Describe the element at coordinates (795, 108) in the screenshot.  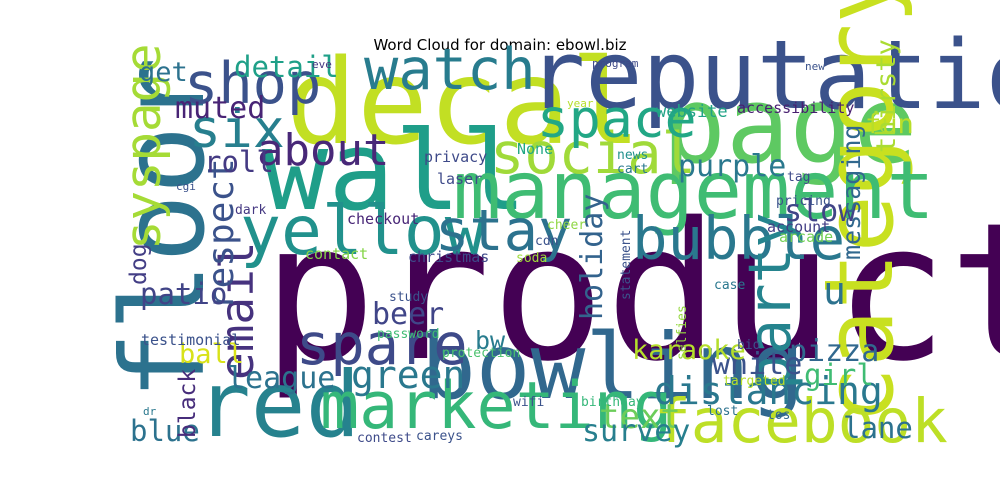
I see `word-accessibility: accessibility` at that location.